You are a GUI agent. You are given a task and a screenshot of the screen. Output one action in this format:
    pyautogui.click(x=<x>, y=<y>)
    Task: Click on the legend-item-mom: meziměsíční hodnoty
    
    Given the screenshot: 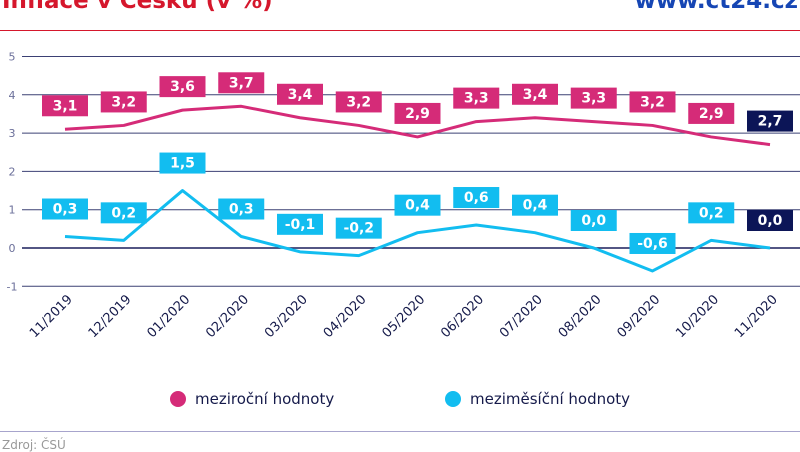 What is the action you would take?
    pyautogui.click(x=537, y=399)
    